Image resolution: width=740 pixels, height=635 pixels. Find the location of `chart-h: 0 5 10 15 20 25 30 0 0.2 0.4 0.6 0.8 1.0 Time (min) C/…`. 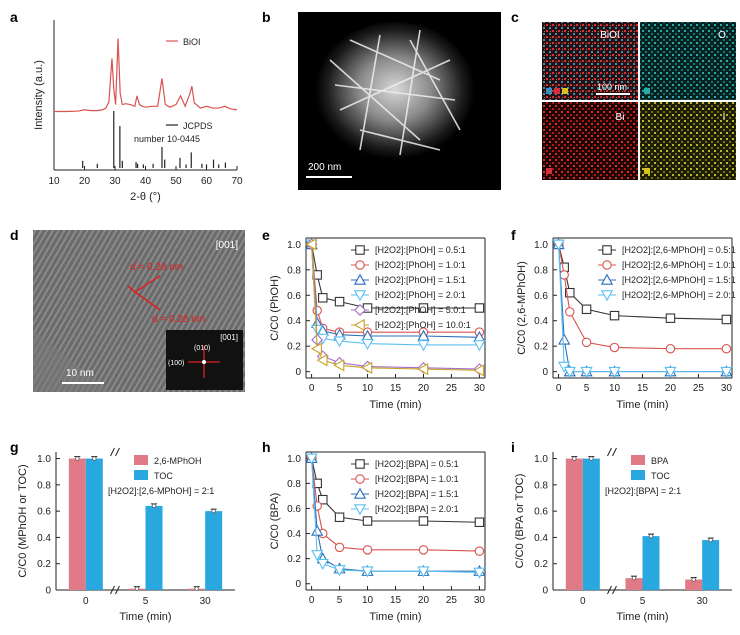

chart-h: 0 5 10 15 20 25 30 0 0.2 0.4 0.6 0.8 1.0 Time (min) C/… is located at coordinates (377, 537).